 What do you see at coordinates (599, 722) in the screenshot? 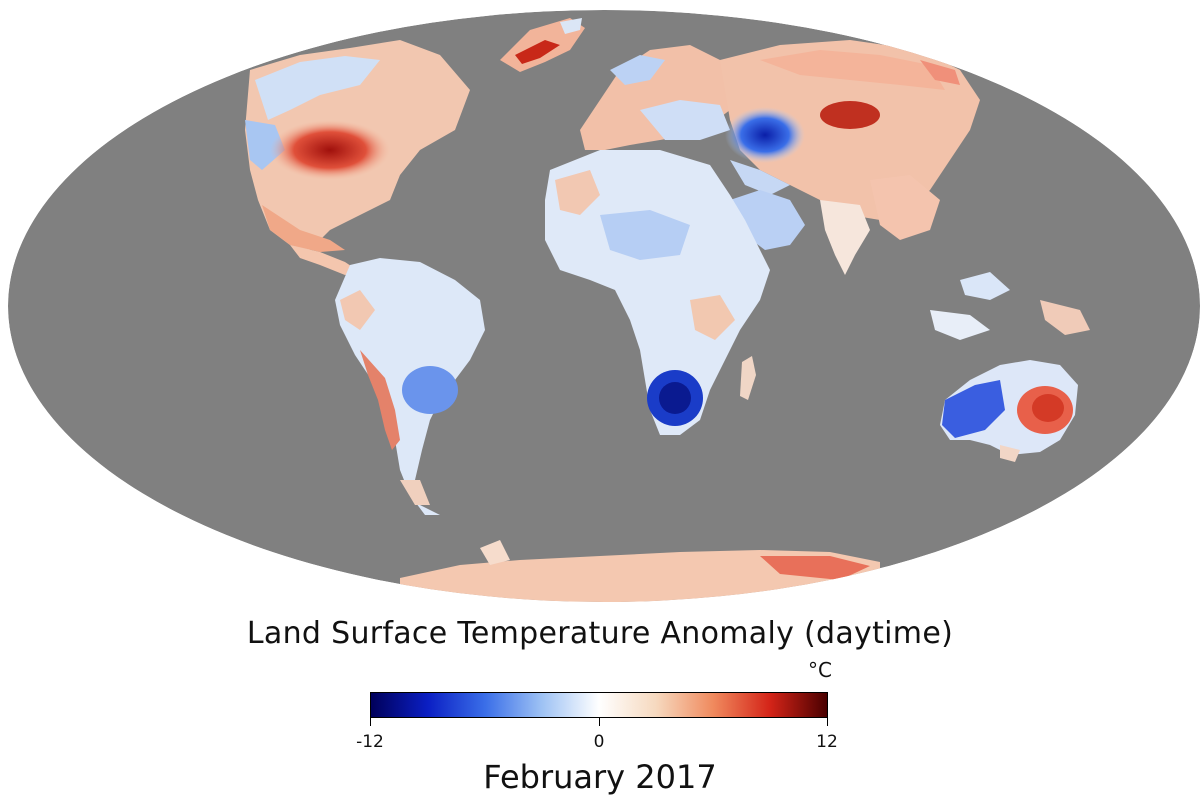
I see `tick-mid` at bounding box center [599, 722].